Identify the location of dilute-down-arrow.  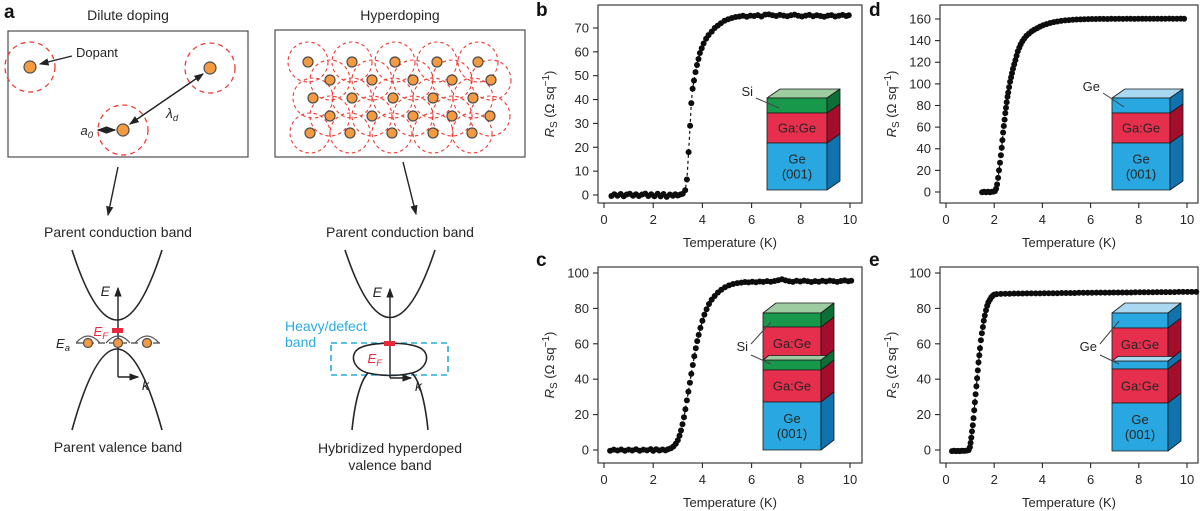
(112, 191).